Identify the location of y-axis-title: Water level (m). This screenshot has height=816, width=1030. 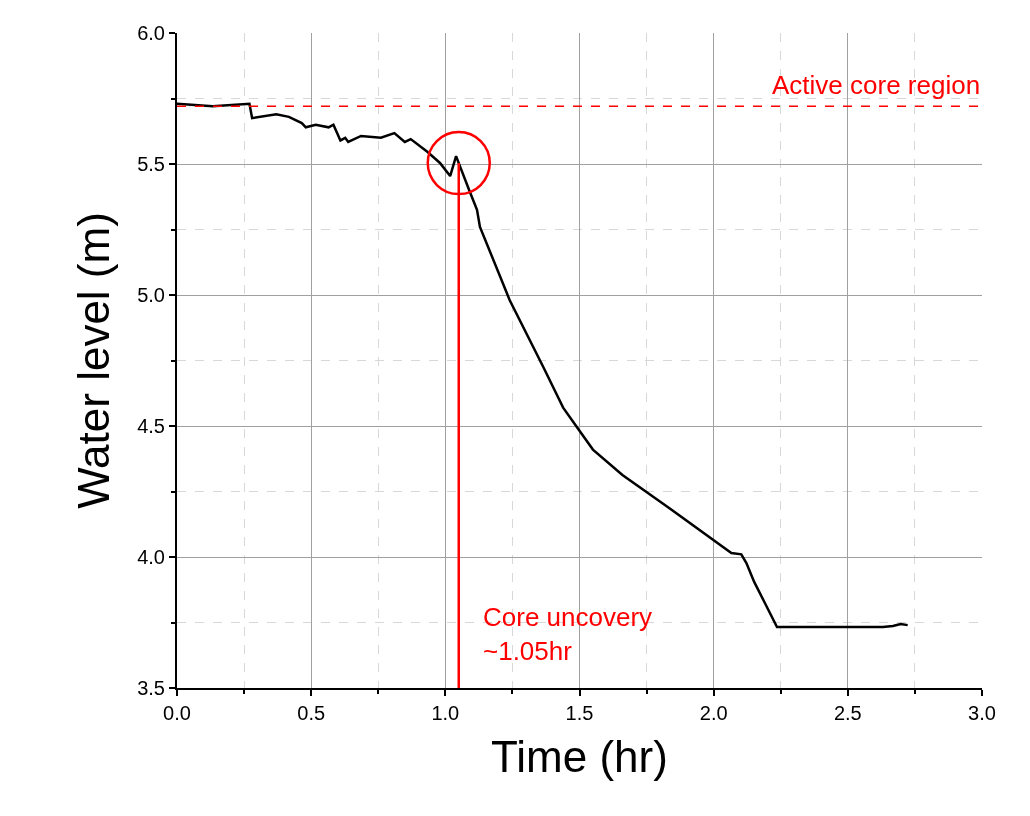
(93, 360).